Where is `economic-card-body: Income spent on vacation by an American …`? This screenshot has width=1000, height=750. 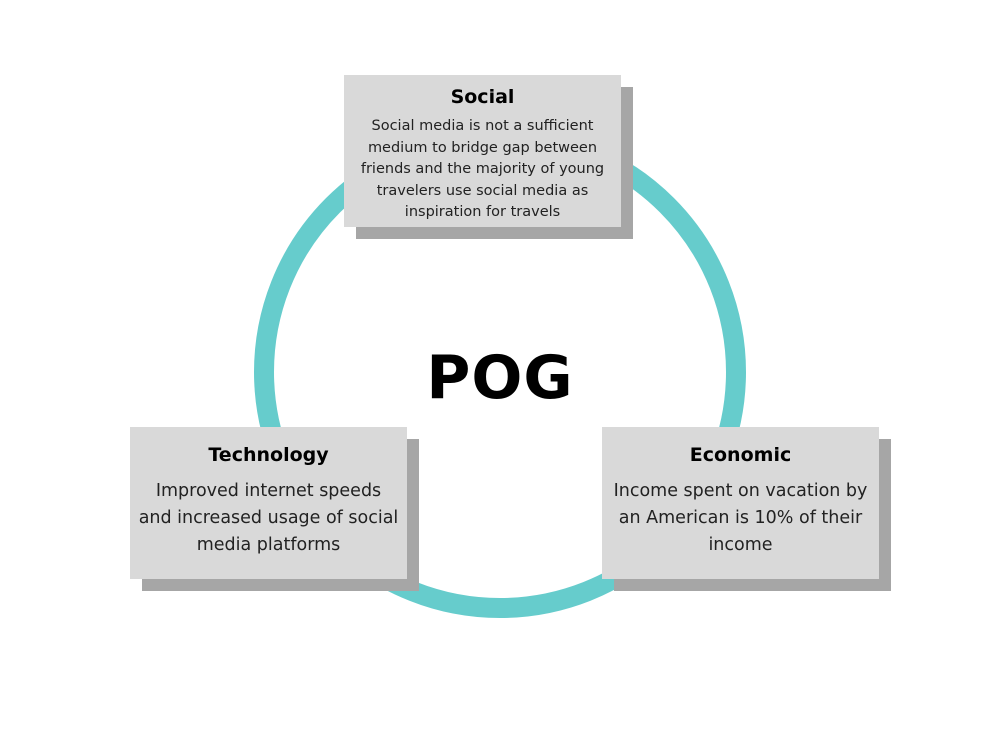
economic-card-body: Income spent on vacation by an American … is located at coordinates (740, 518).